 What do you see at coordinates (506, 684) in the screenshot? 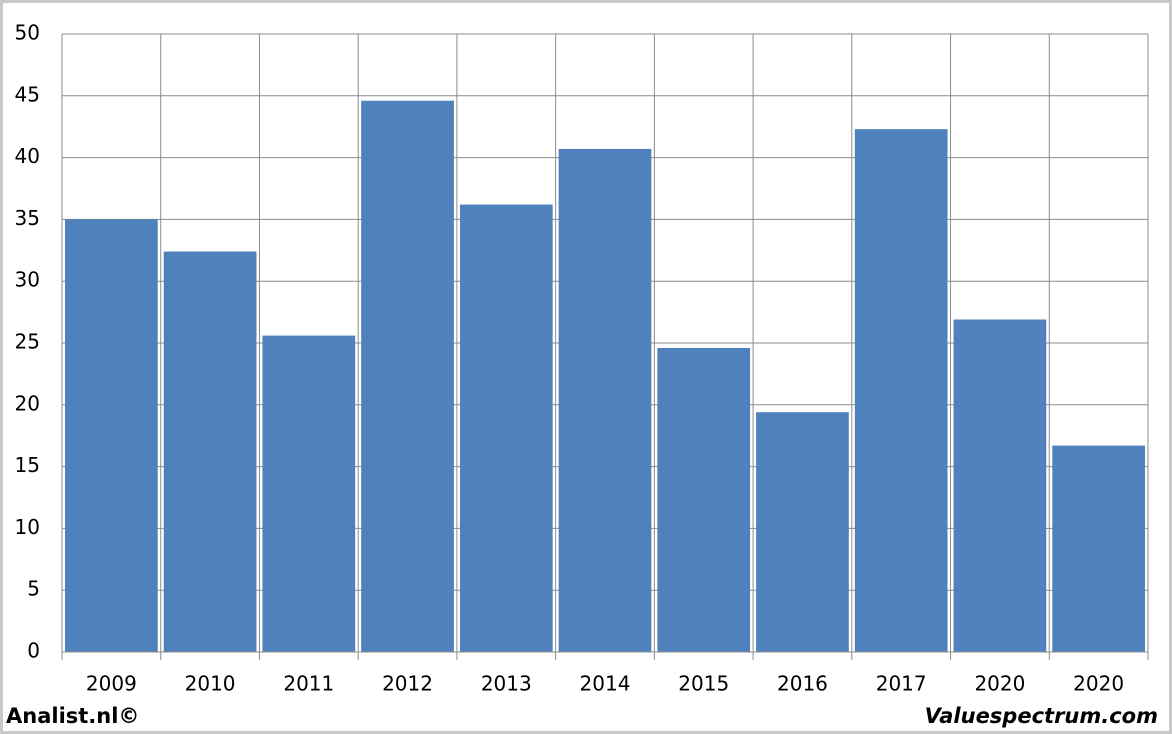
I see `x-tick-label: 2013` at bounding box center [506, 684].